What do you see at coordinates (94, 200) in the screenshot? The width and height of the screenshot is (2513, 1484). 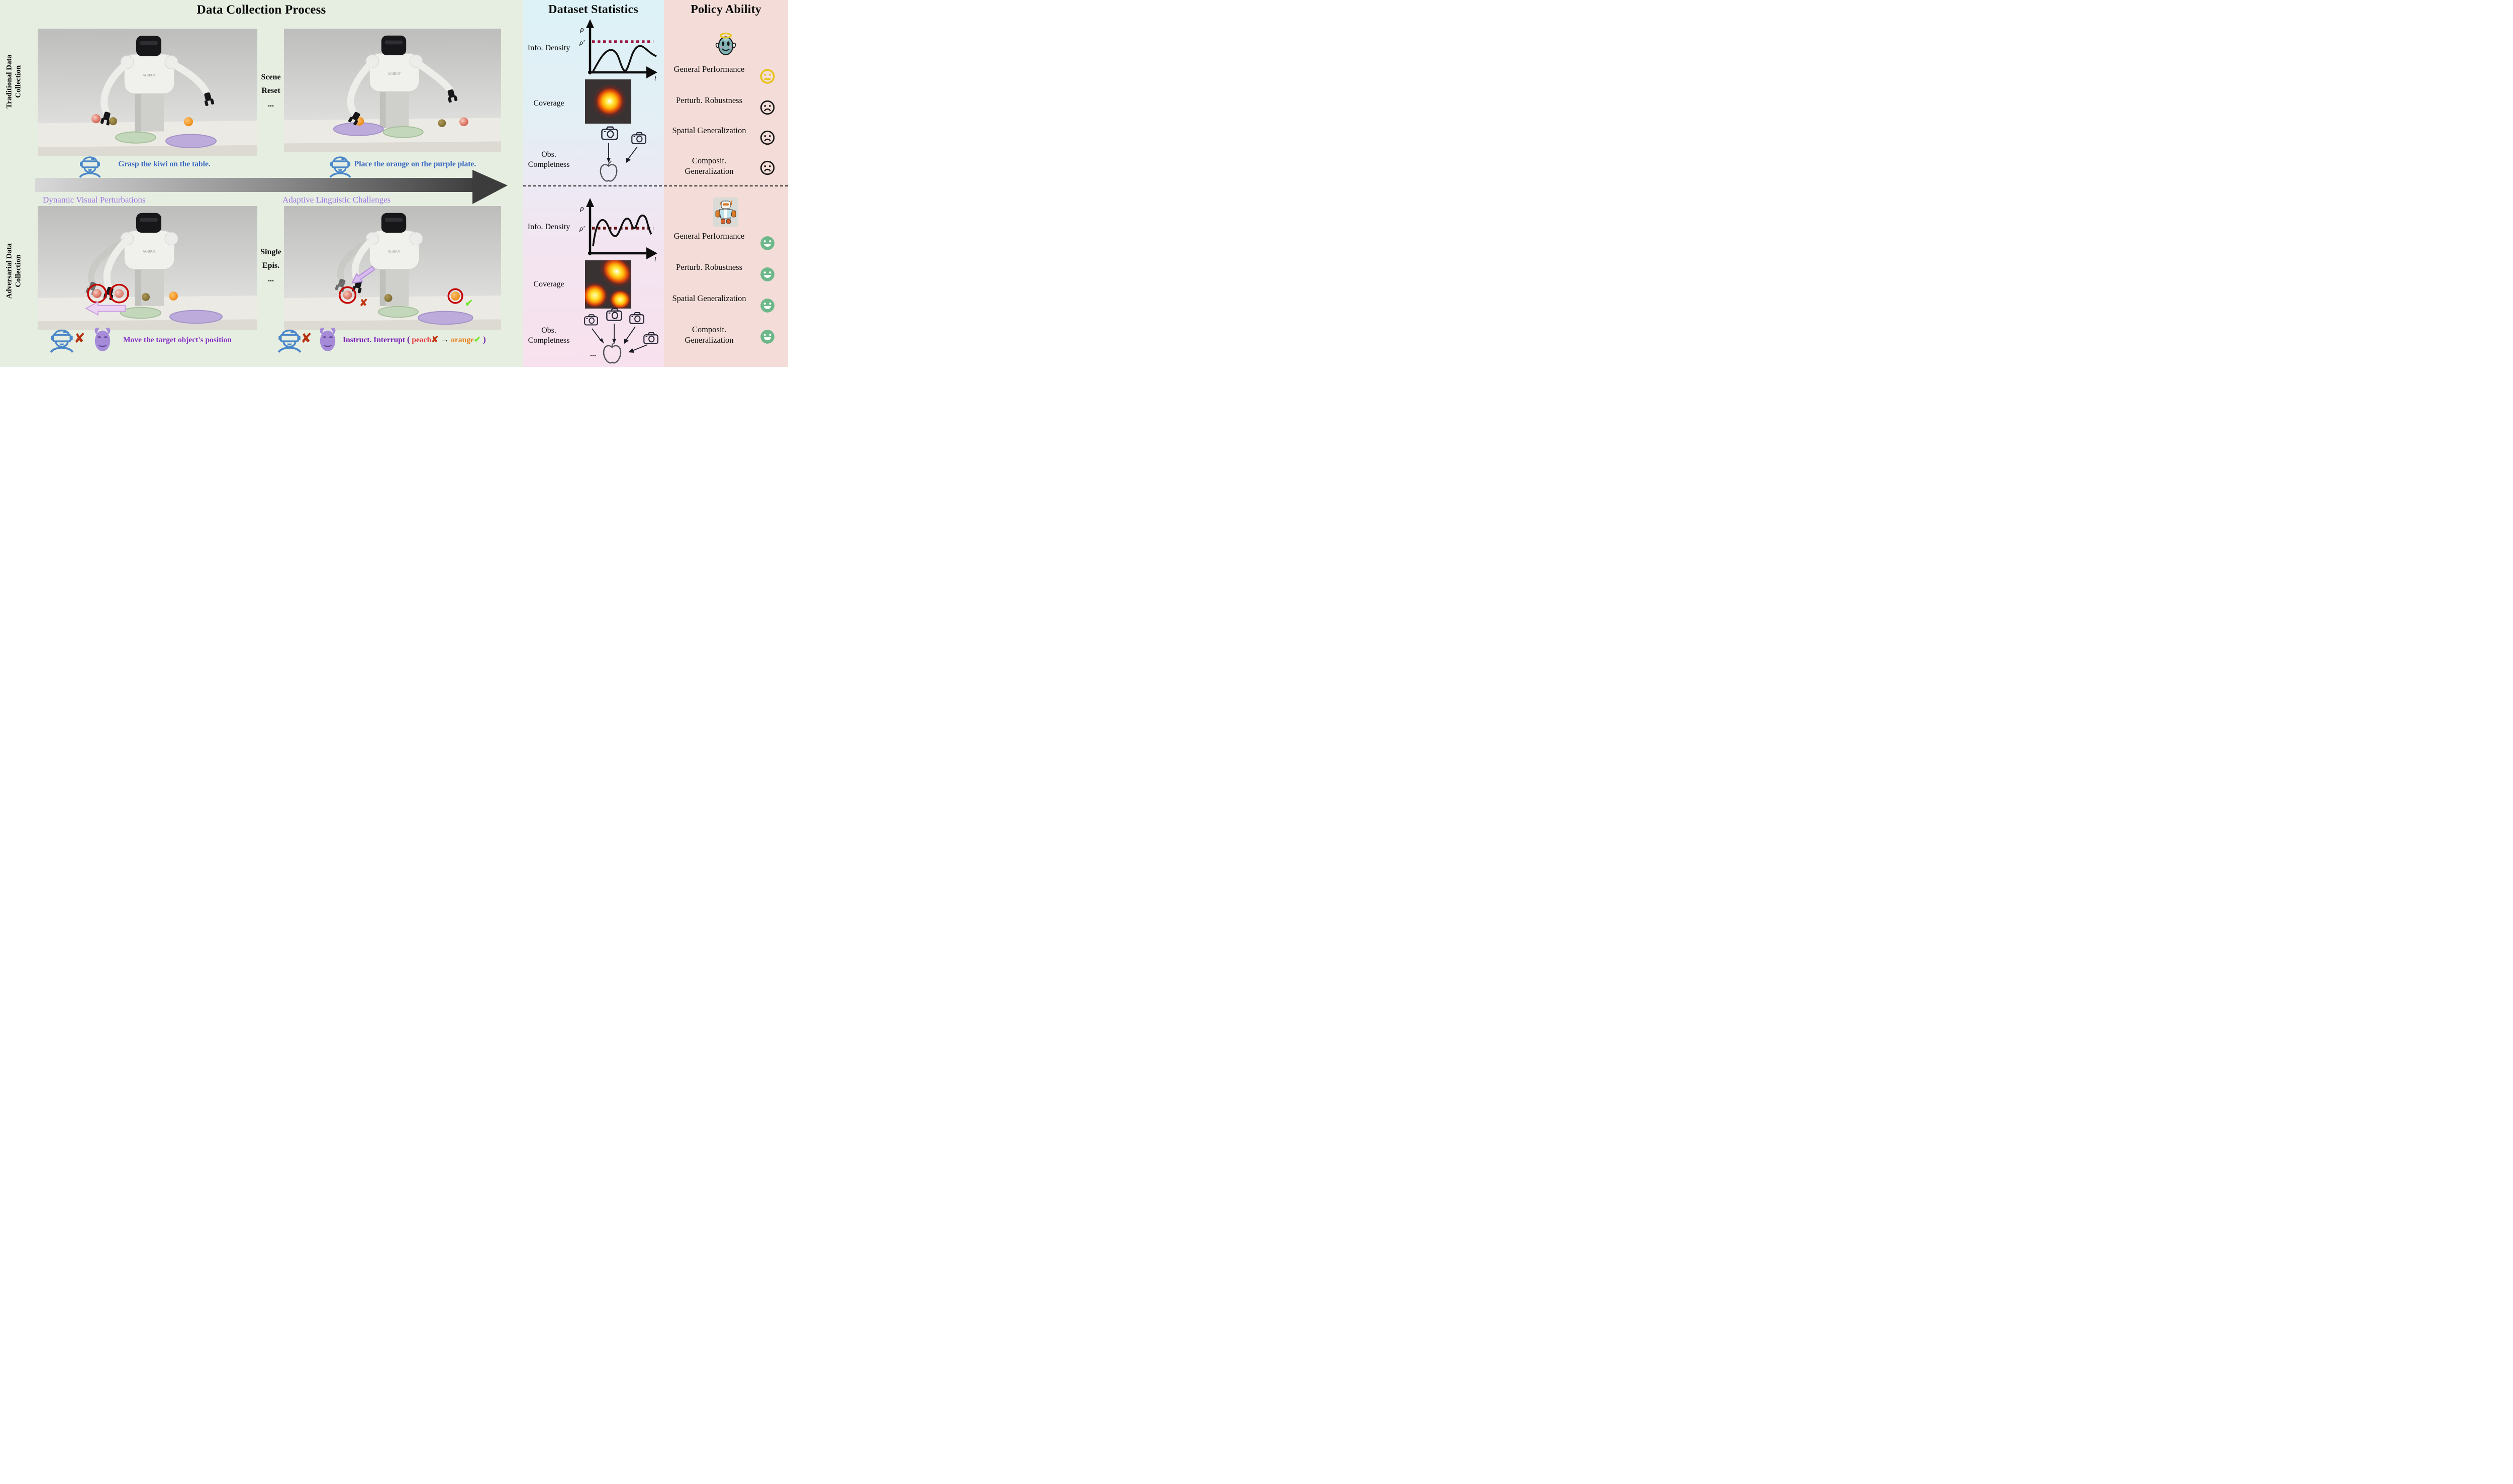 I see `label-dynamic-visual-perturbations: Dynamic Visual Perturbations` at bounding box center [94, 200].